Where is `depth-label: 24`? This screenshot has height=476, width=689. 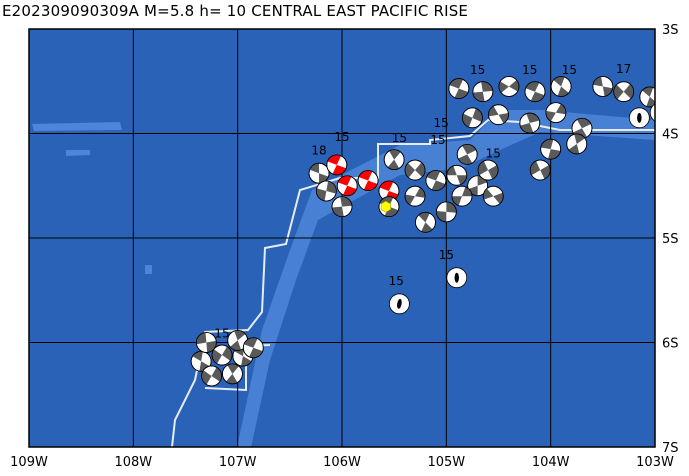
depth-label: 24 is located at coordinates (684, 77).